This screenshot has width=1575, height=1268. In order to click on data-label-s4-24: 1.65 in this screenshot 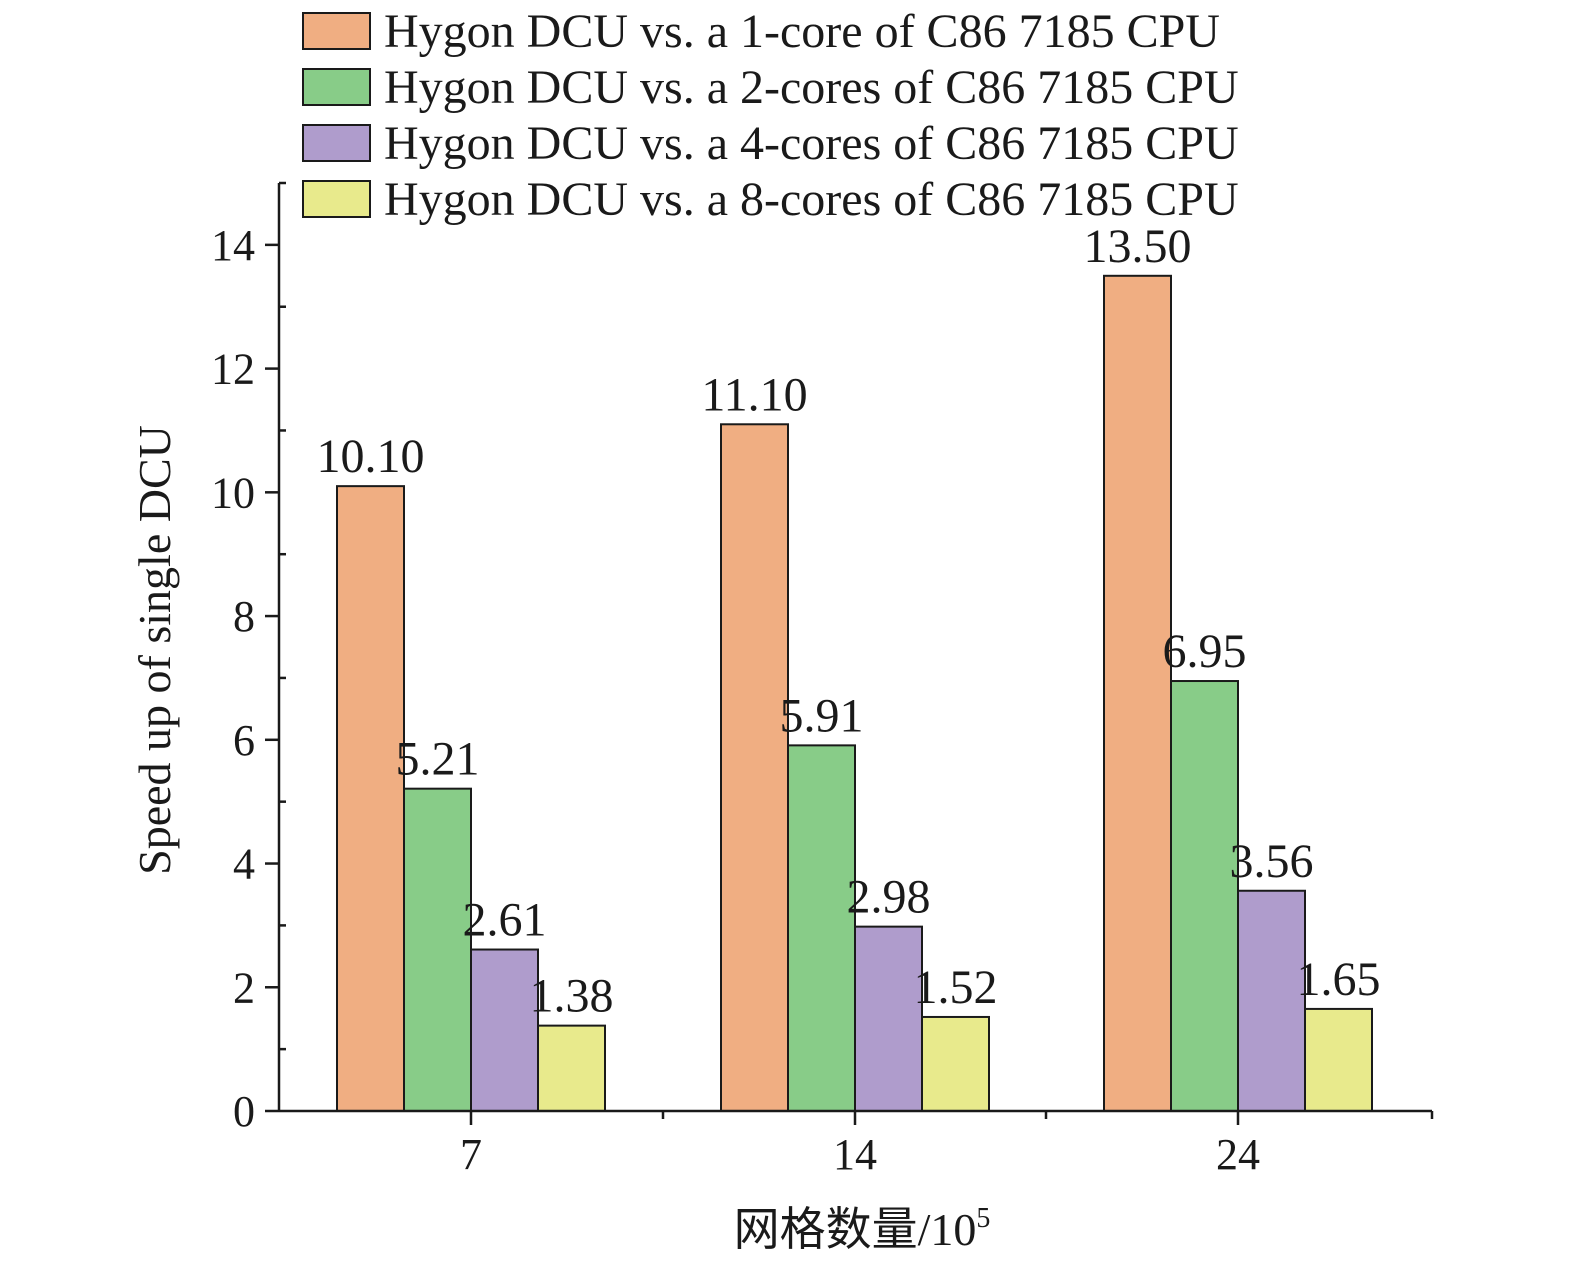, I will do `click(1339, 979)`.